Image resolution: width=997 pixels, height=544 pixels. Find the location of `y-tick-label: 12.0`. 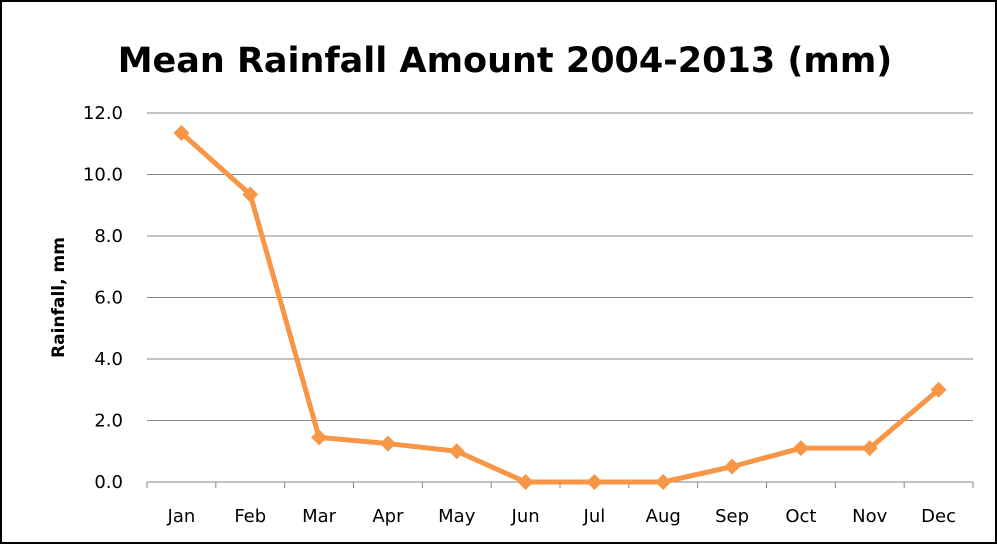

y-tick-label: 12.0 is located at coordinates (103, 113).